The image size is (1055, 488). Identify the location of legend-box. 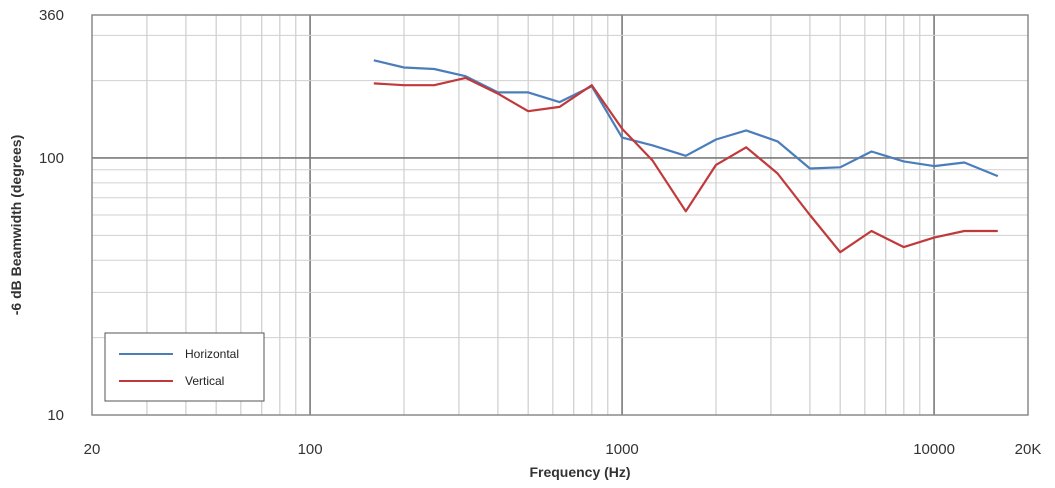
(184, 367).